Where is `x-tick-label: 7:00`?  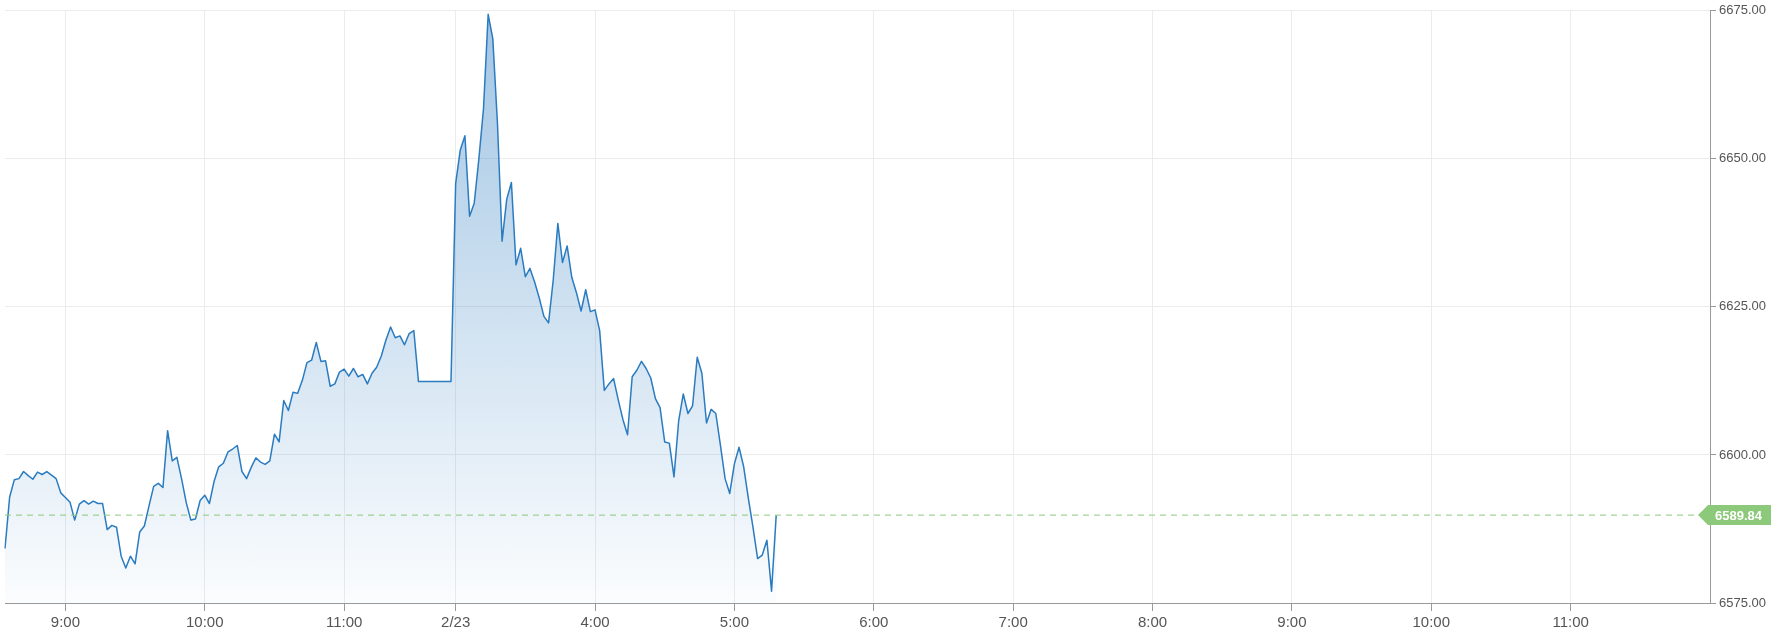
x-tick-label: 7:00 is located at coordinates (1013, 622).